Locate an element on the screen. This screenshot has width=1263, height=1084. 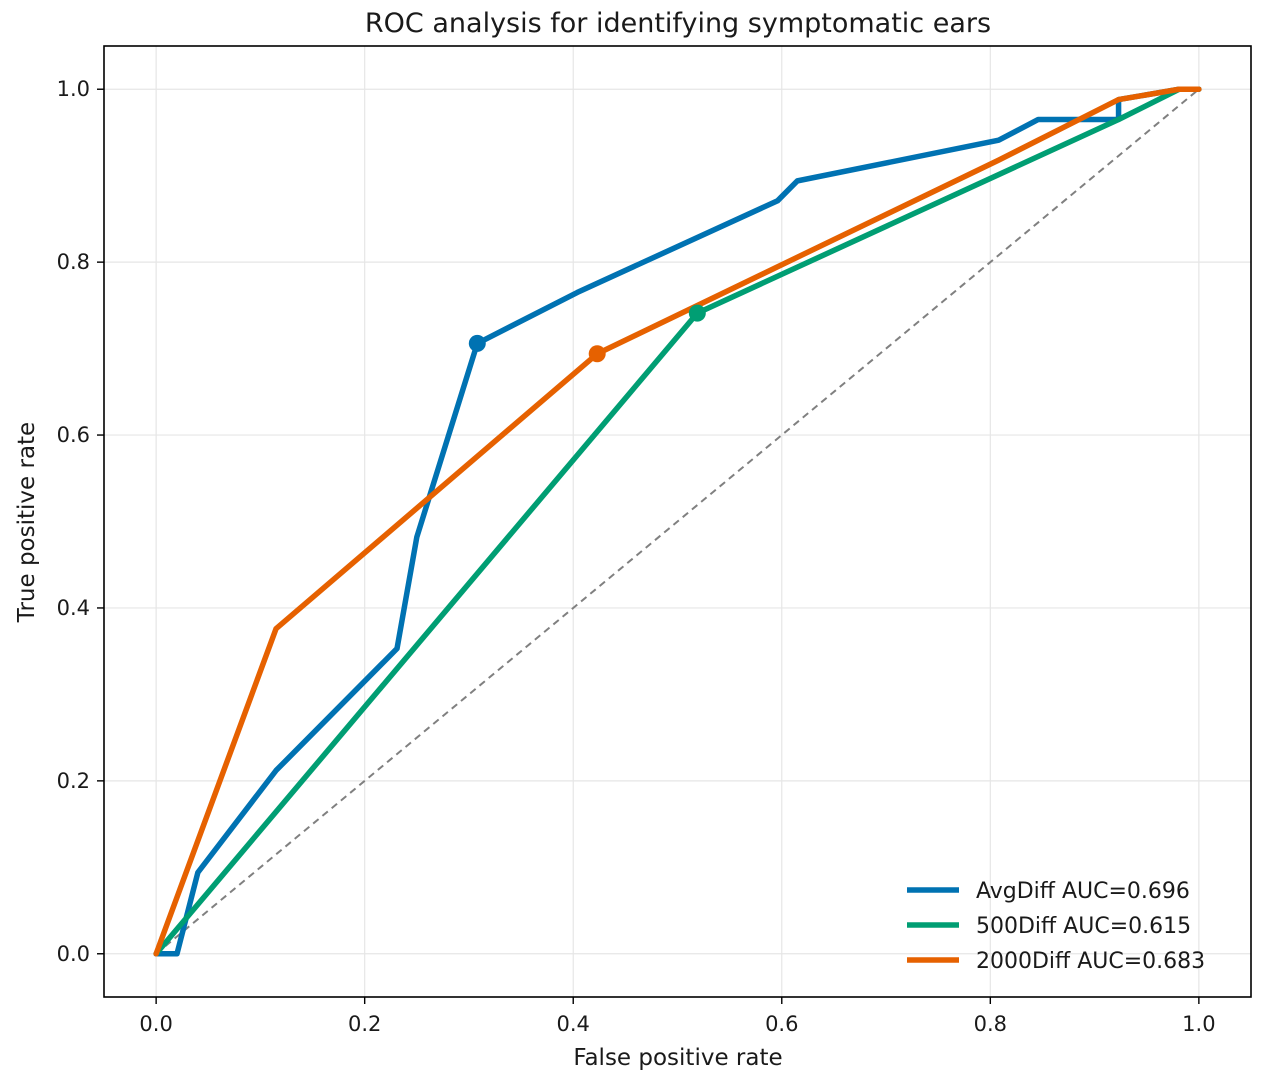
y-tick-label: 0.8 is located at coordinates (73, 262).